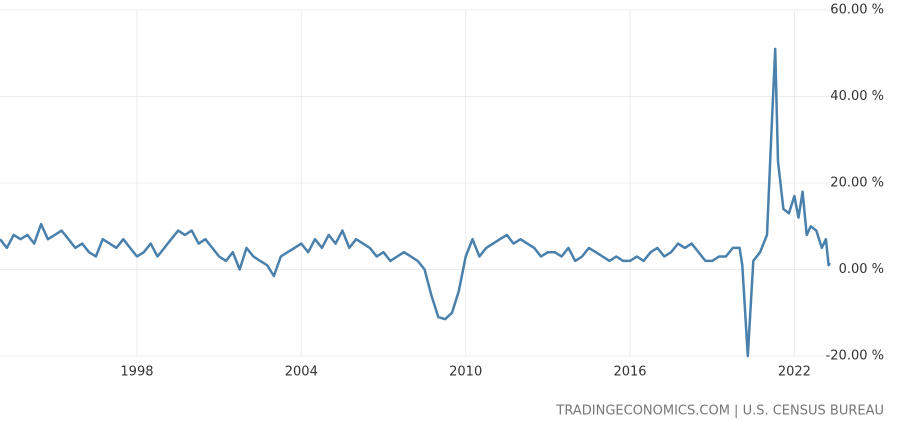 The width and height of the screenshot is (900, 421). Describe the element at coordinates (857, 183) in the screenshot. I see `y-tick-label: 20.00 %` at that location.